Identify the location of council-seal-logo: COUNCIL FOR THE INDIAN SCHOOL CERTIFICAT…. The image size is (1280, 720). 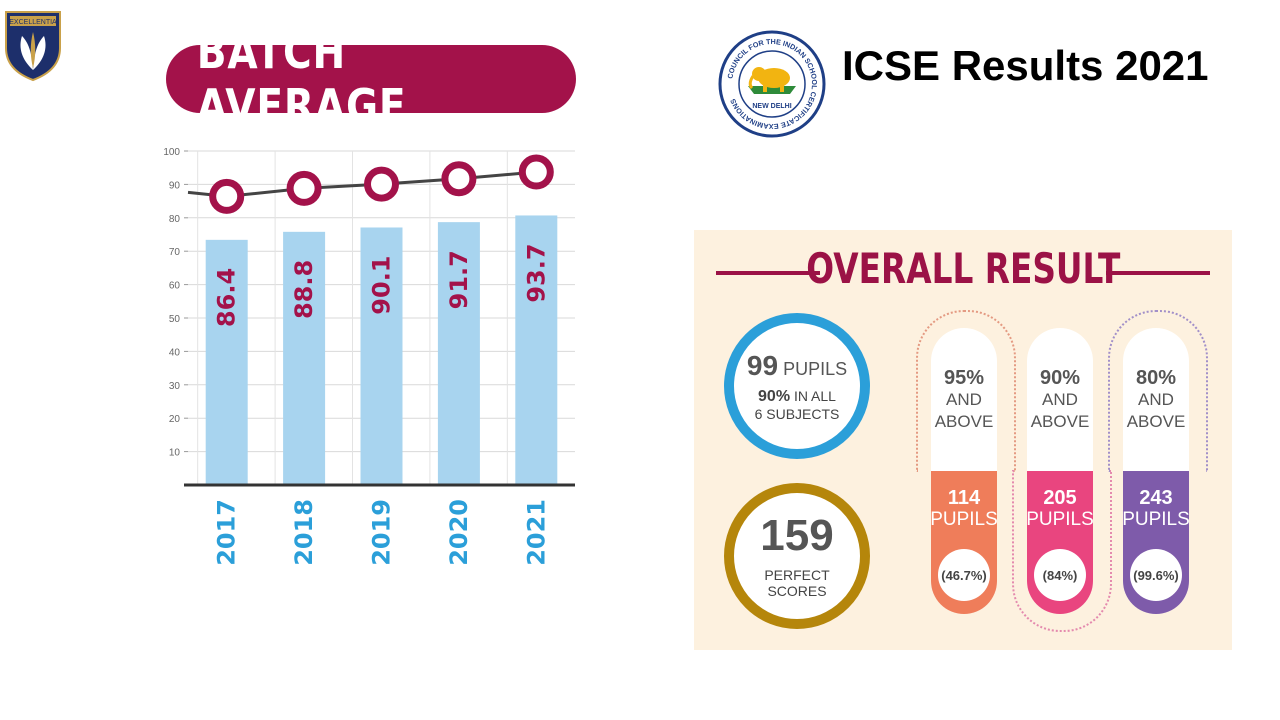
(772, 84).